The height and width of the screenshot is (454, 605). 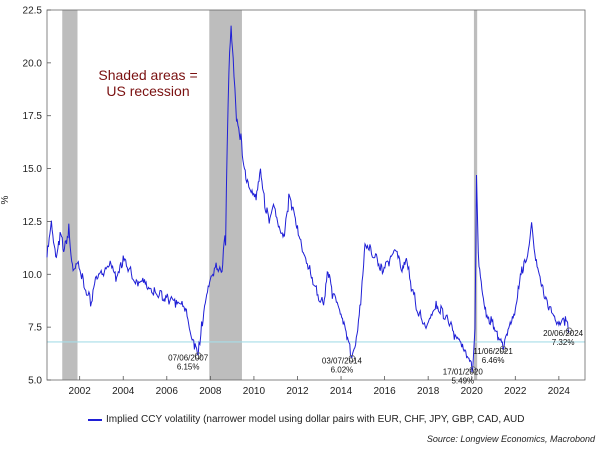 I want to click on shade-note-line-1: Shaded areas =, so click(x=147, y=75).